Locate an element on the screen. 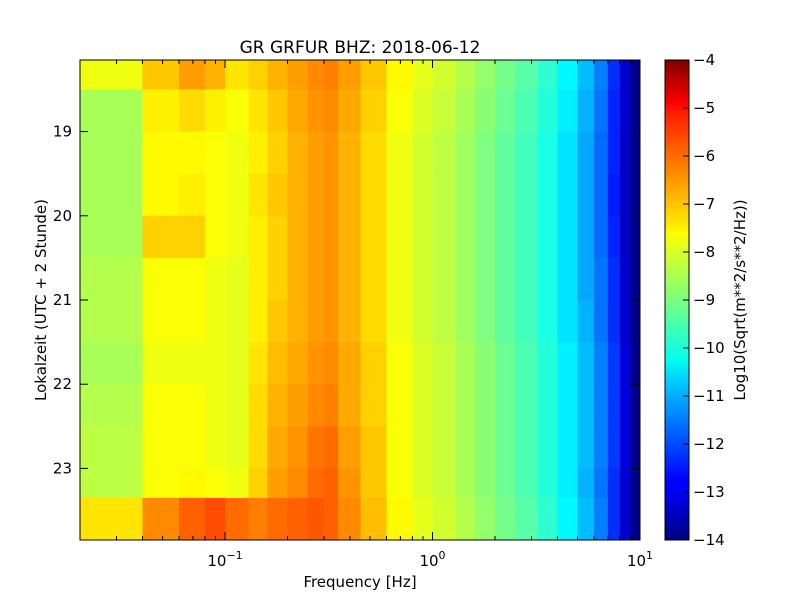 This screenshot has height=604, width=800. colorbar-tick-label: −6 is located at coordinates (704, 156).